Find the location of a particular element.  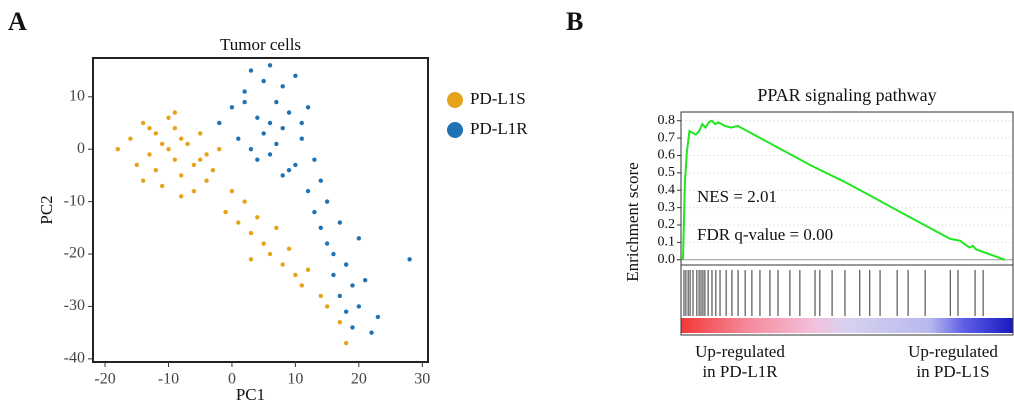

legend-label: PD-L1S is located at coordinates (498, 98).